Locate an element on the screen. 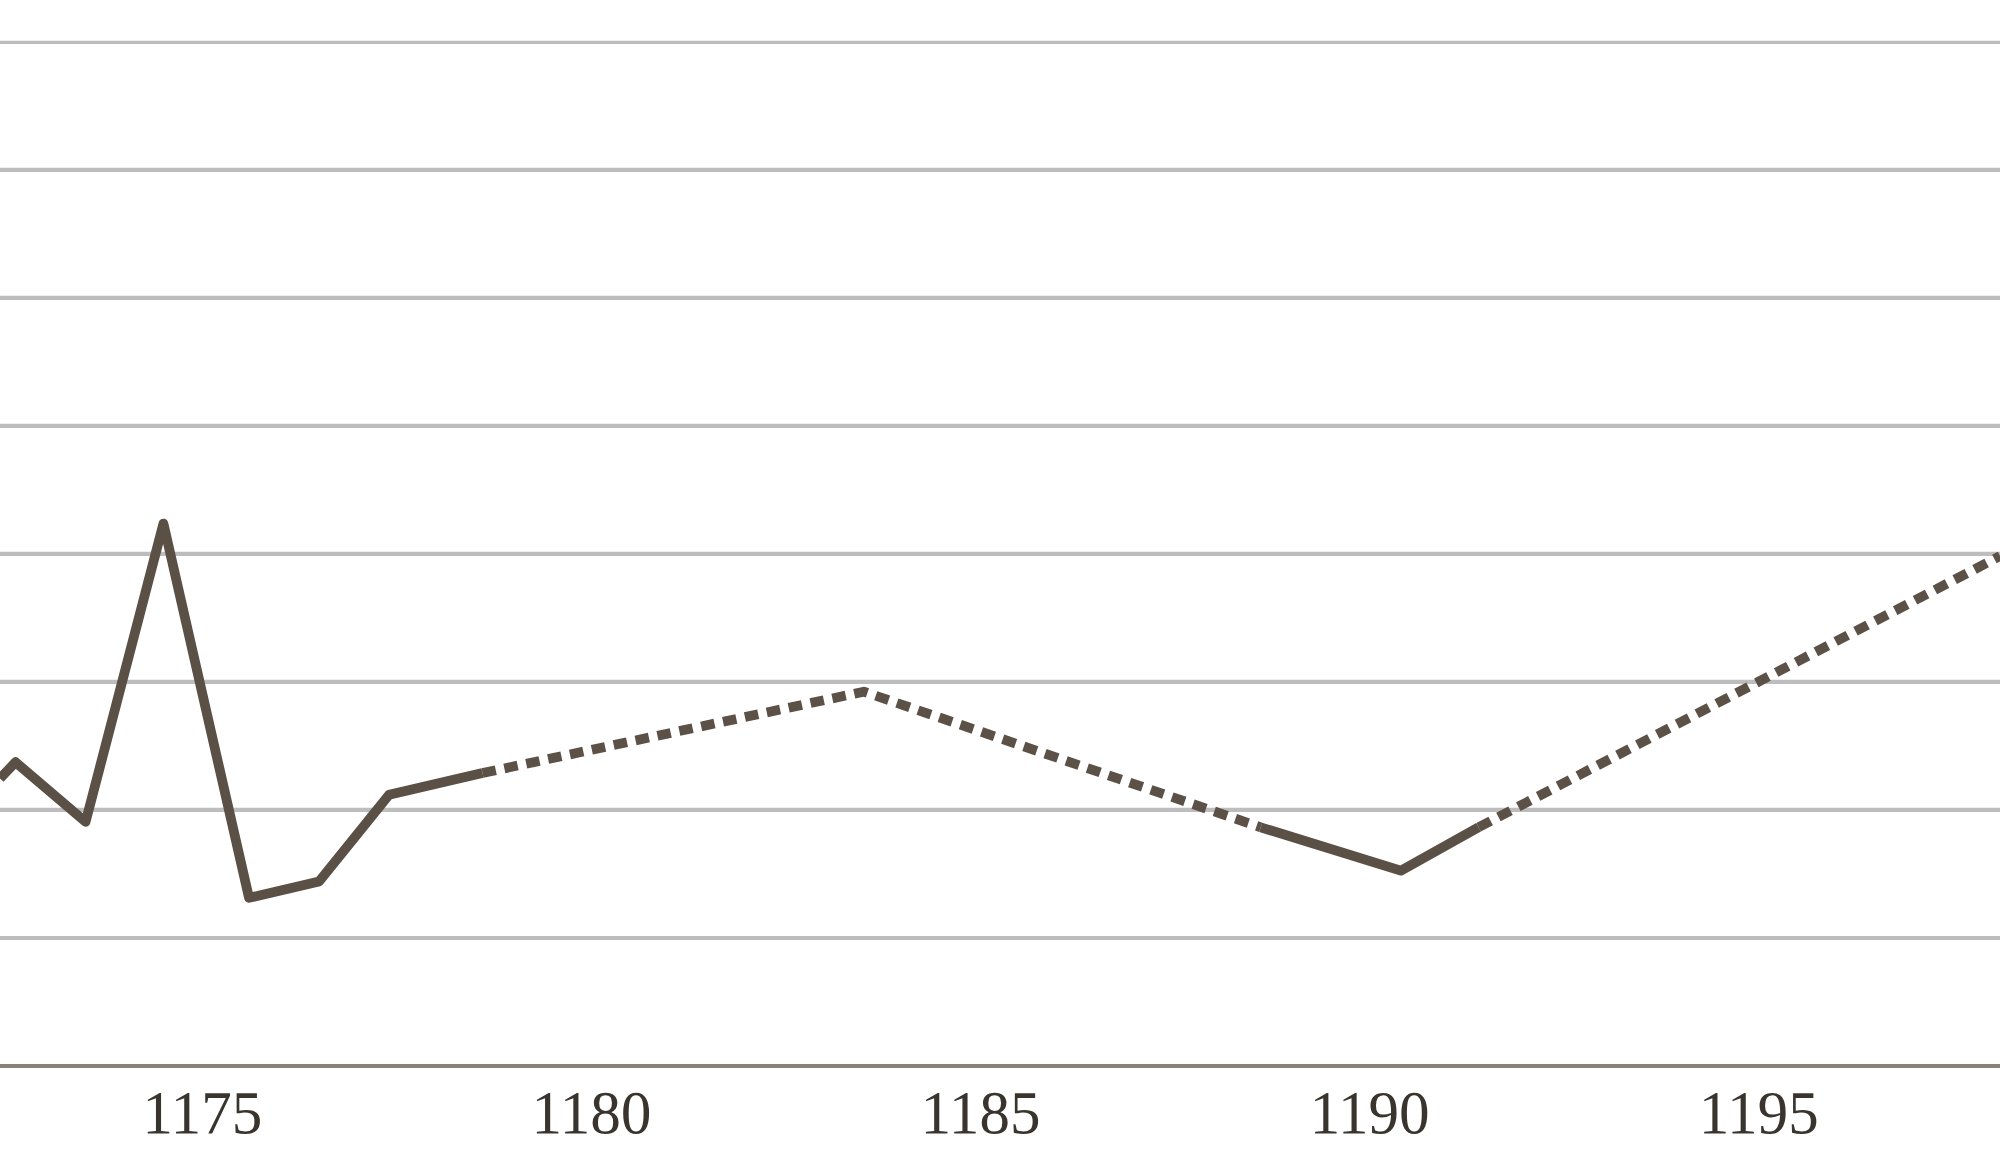 The width and height of the screenshot is (2000, 1165). x-tick-label: 1190 is located at coordinates (1371, 1113).